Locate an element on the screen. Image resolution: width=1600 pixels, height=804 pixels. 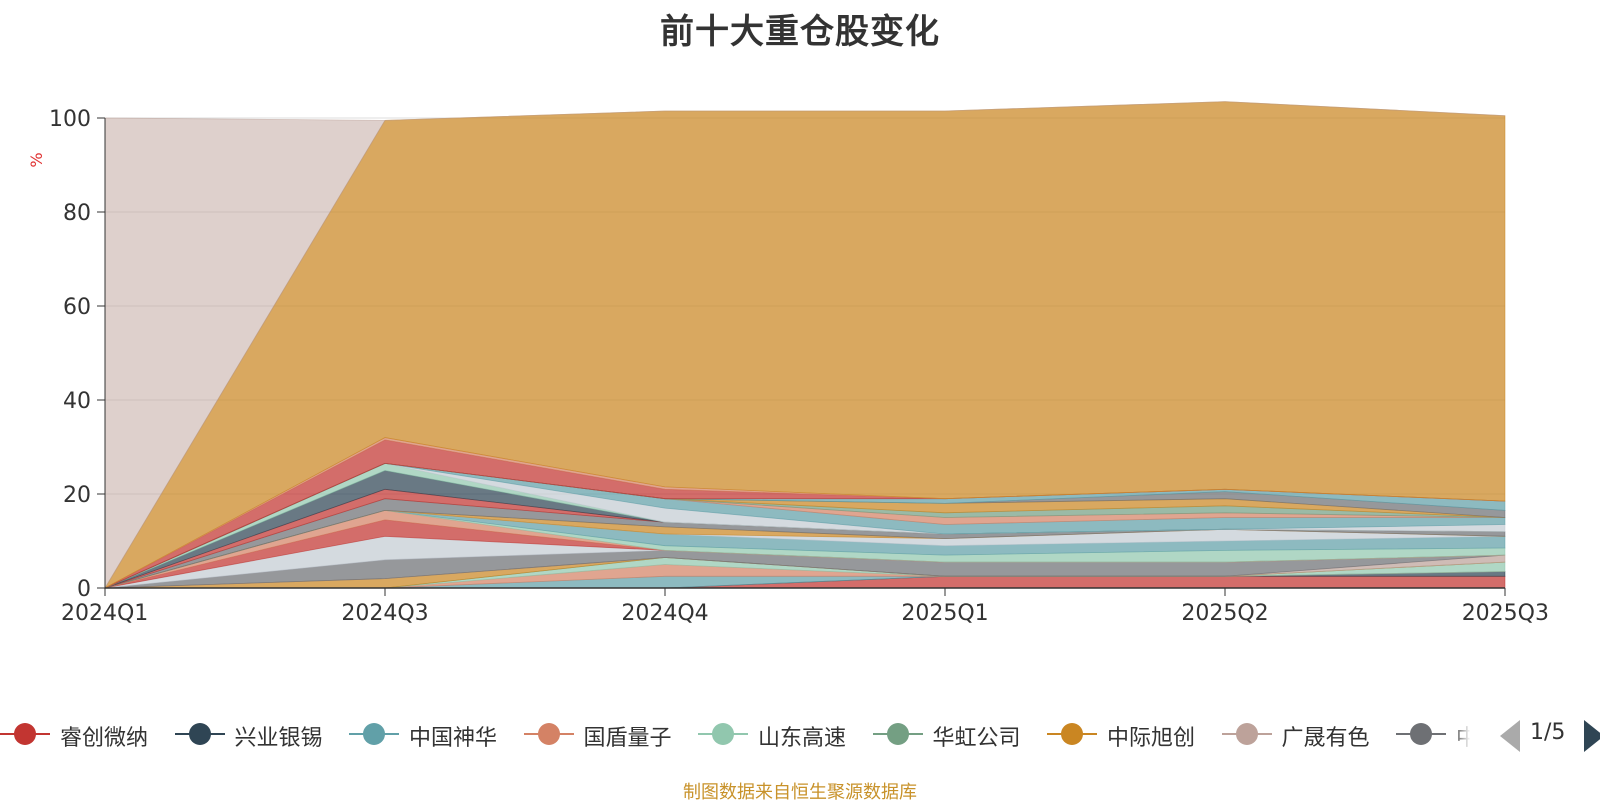
legend-item: 华虹公司 is located at coordinates (957, 734).